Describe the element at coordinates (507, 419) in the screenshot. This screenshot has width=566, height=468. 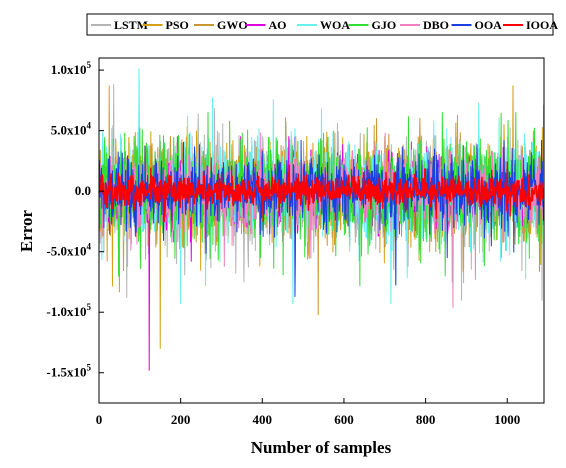
I see `x-tick-label: 1000` at that location.